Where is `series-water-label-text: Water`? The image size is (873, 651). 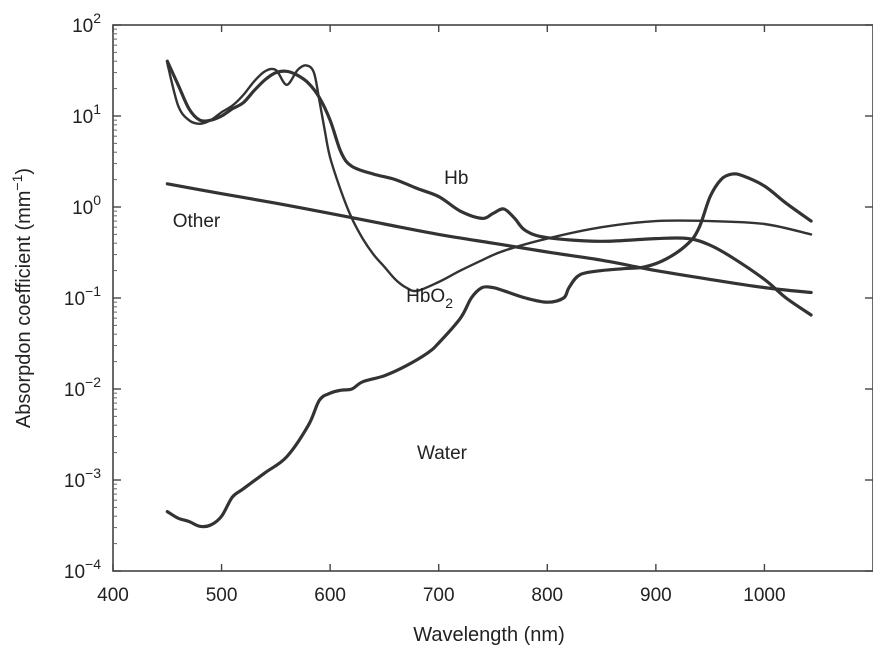
series-water-label-text: Water is located at coordinates (442, 453).